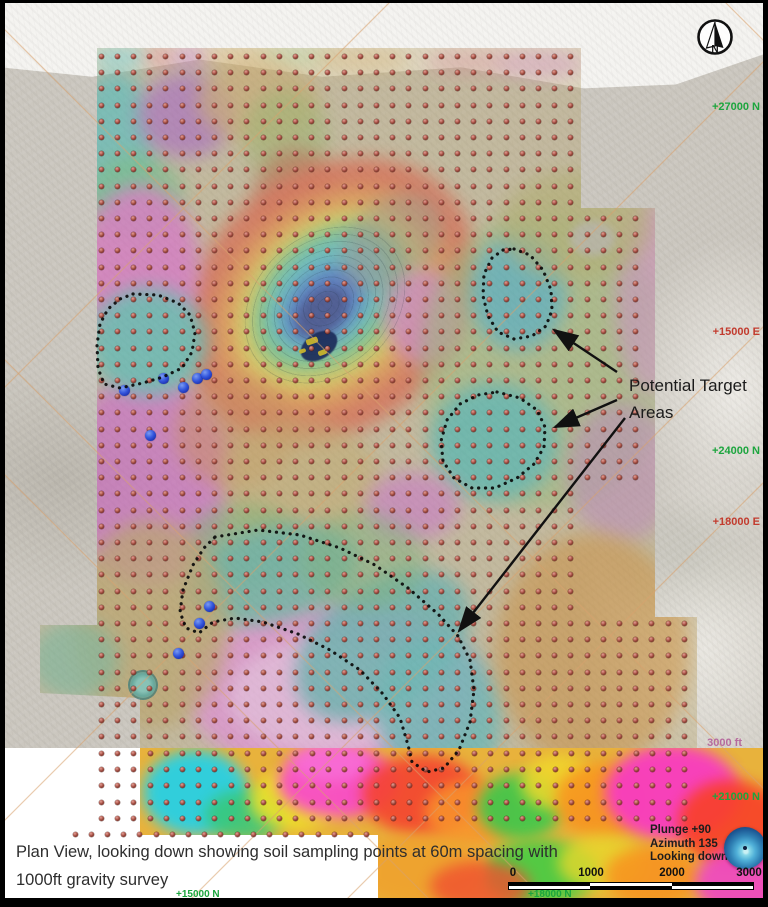 This screenshot has height=907, width=768. Describe the element at coordinates (715, 39) in the screenshot. I see `north-arrow-compass: N` at that location.